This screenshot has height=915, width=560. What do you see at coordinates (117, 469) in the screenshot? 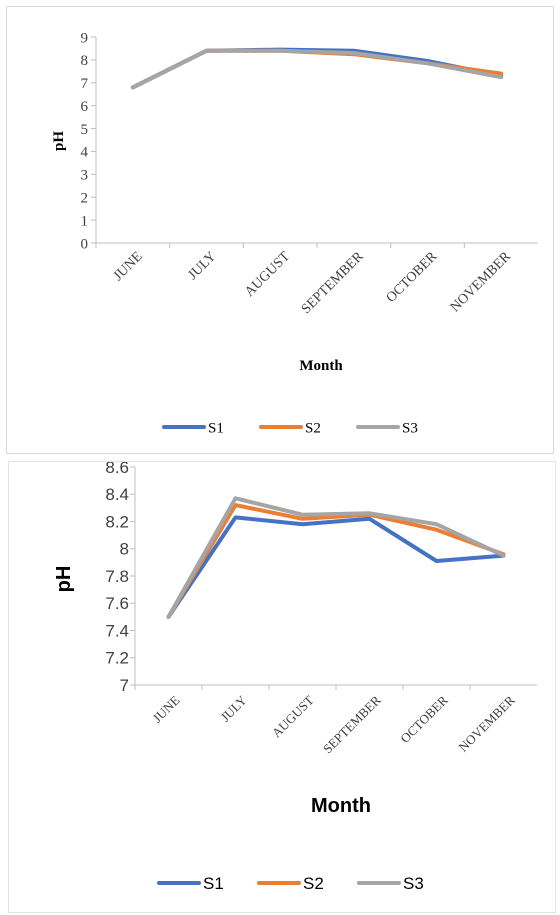
I see `y-tick-label: 8.6` at bounding box center [117, 469].